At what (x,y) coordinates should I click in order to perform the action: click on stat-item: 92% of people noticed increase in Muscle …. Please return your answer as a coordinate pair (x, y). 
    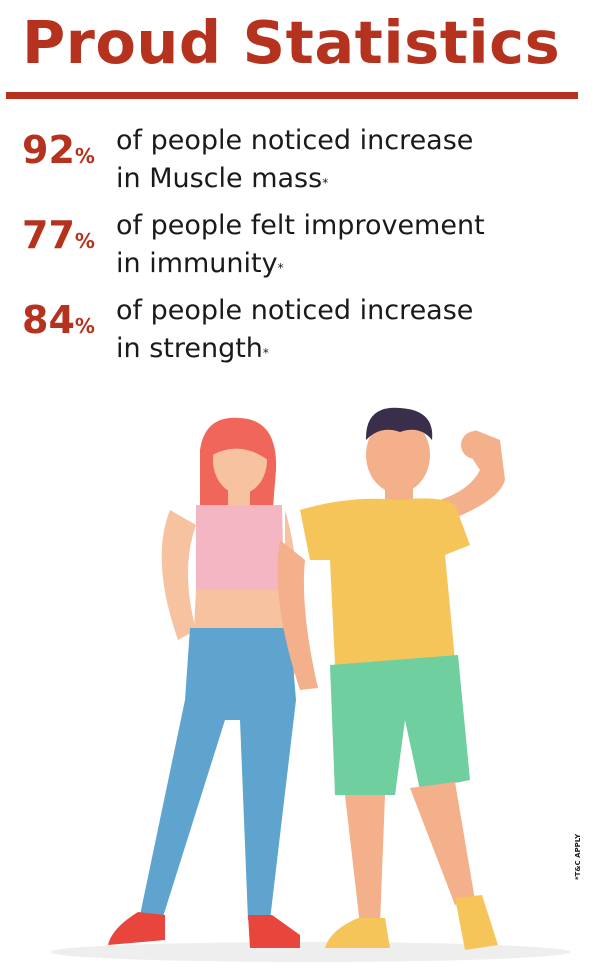
    Looking at the image, I should click on (302, 162).